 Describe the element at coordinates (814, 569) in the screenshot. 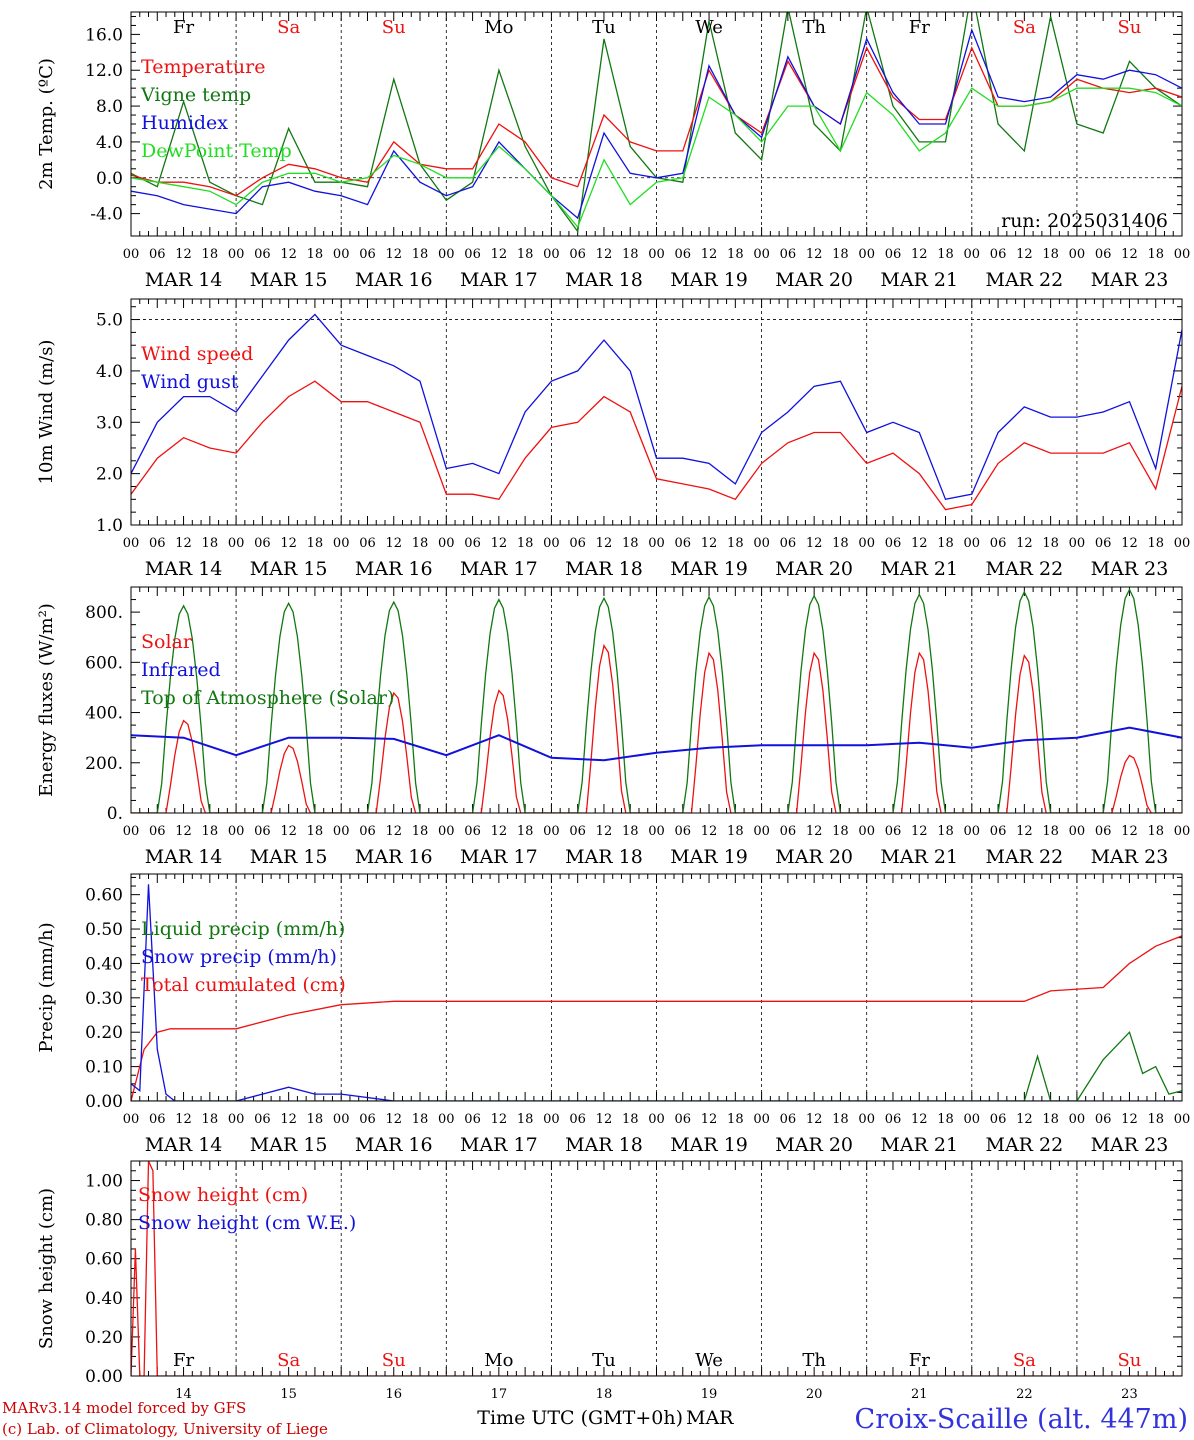

I see `date-label: MAR 20` at that location.